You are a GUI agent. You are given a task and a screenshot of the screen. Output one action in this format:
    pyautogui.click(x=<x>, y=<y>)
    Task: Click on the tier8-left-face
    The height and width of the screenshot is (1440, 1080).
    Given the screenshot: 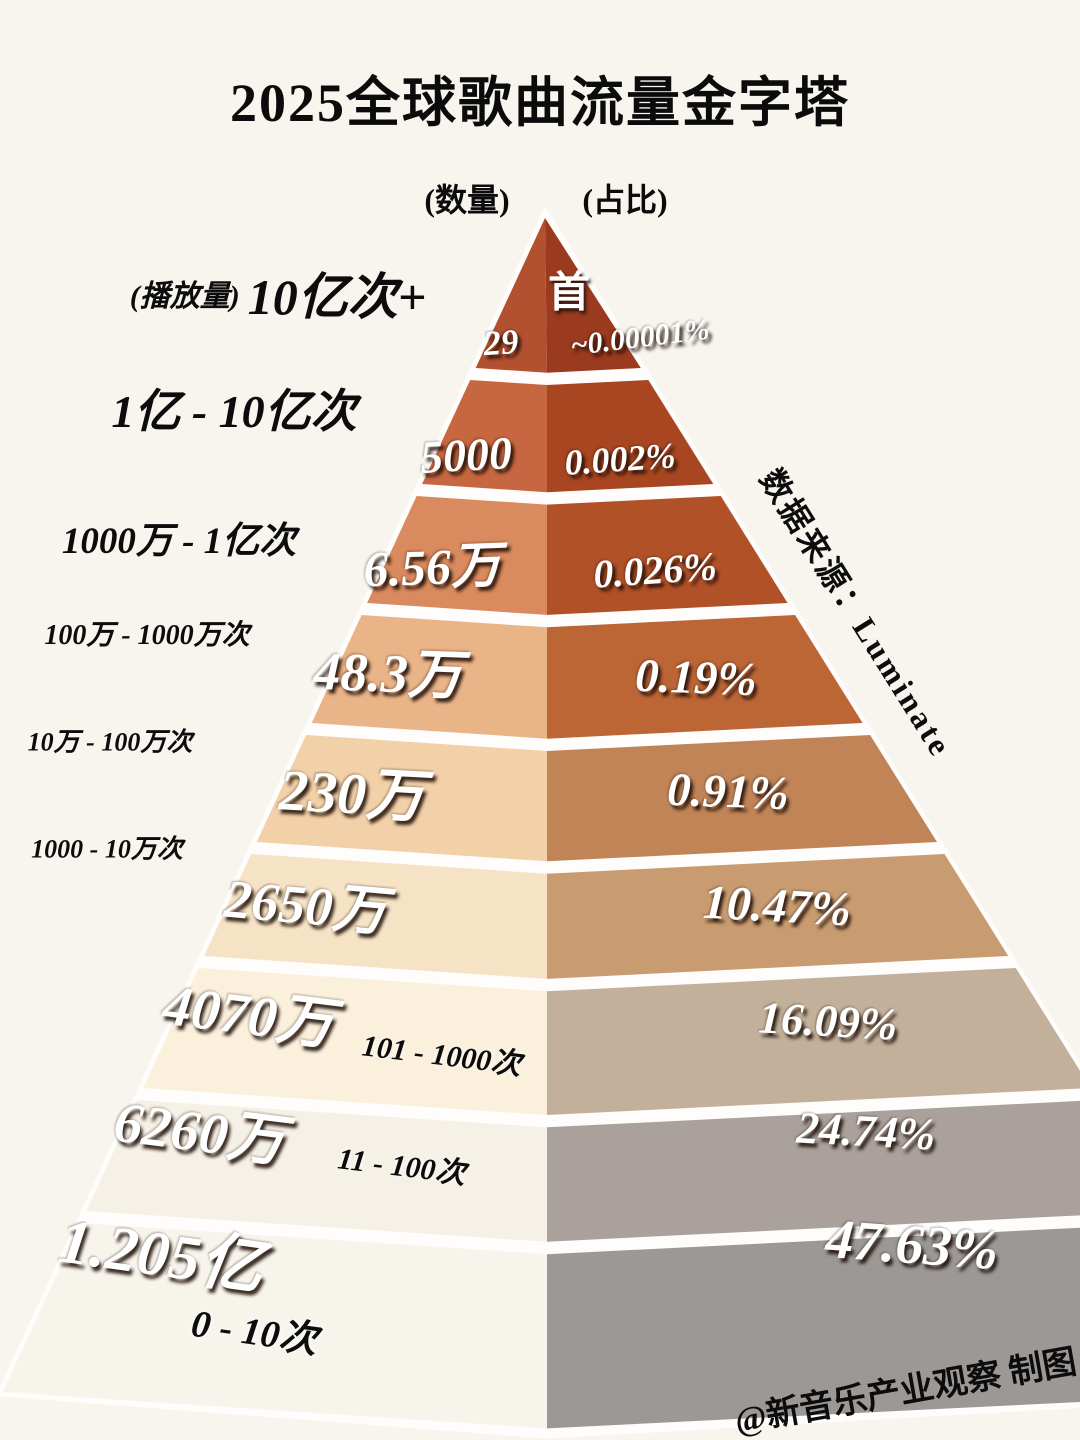 What is the action you would take?
    pyautogui.click(x=316, y=1171)
    